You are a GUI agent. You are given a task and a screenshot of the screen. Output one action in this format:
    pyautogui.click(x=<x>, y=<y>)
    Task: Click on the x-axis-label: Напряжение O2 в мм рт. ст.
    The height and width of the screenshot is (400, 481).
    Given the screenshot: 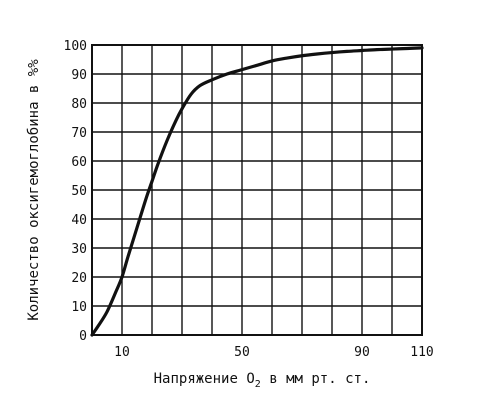 What is the action you would take?
    pyautogui.click(x=262, y=380)
    